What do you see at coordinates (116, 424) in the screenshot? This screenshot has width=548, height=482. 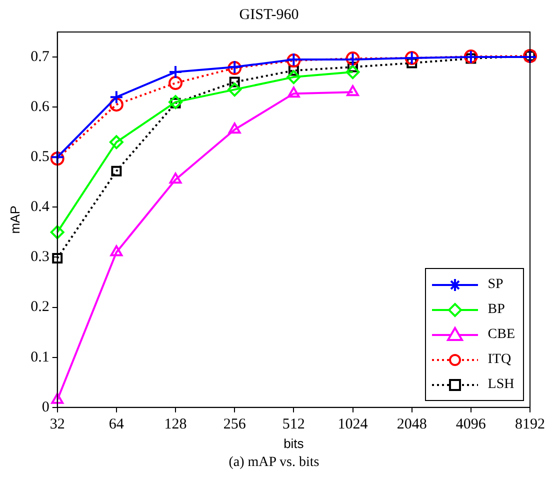 I see `x-tick-label: 64` at bounding box center [116, 424].